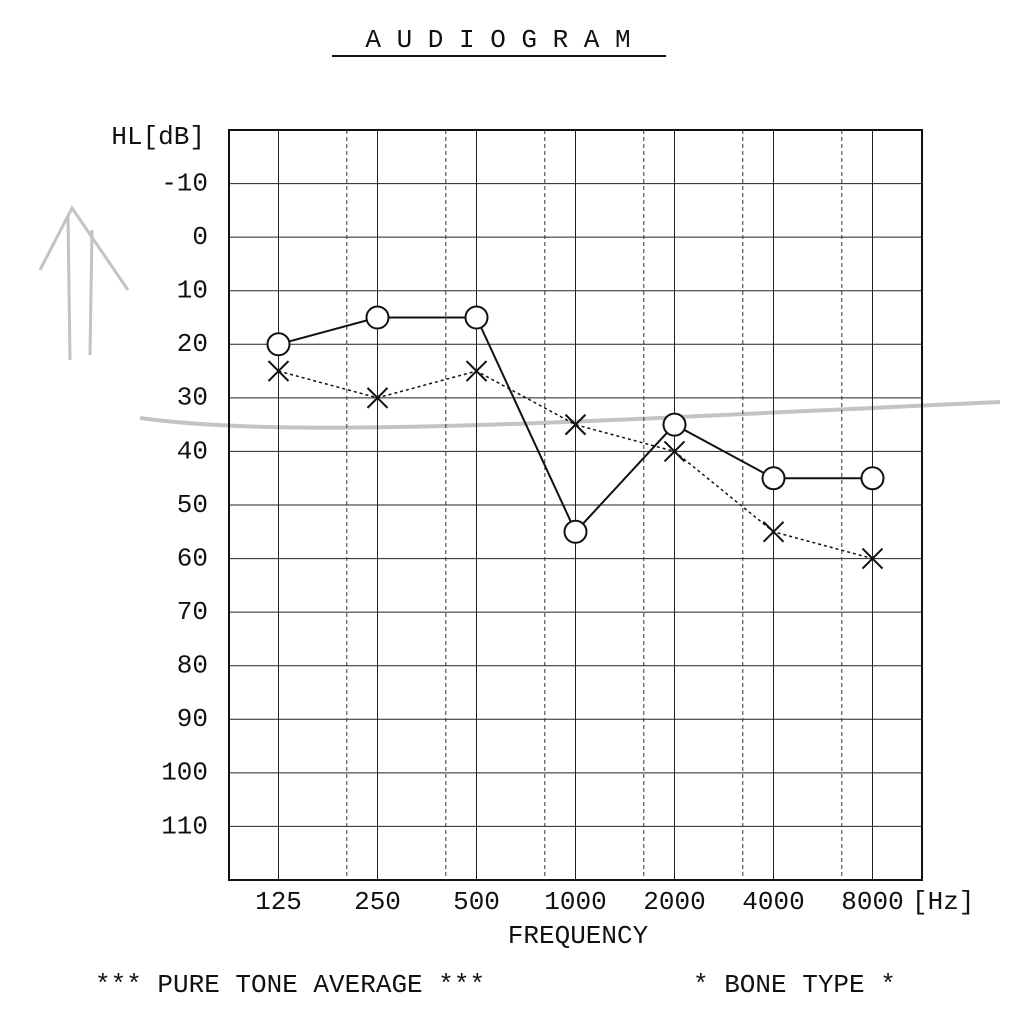 This screenshot has width=1014, height=1024. Describe the element at coordinates (158, 137) in the screenshot. I see `y-axis-label: HL[dB]` at that location.